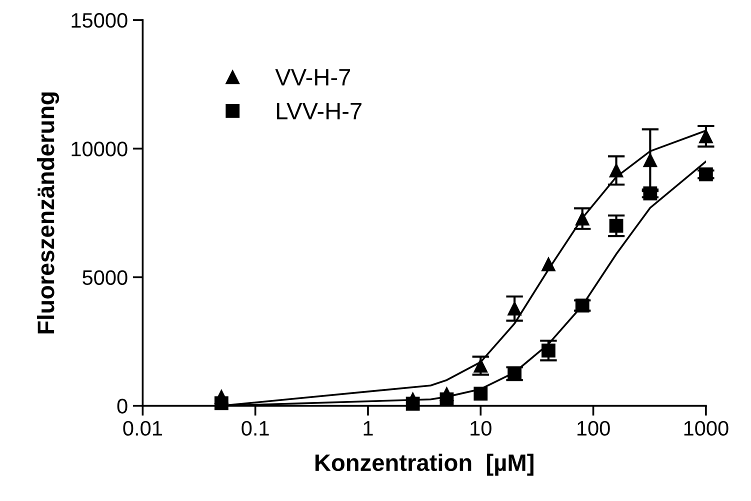 The width and height of the screenshot is (751, 501). Describe the element at coordinates (368, 428) in the screenshot. I see `x-tick-label: 1` at that location.